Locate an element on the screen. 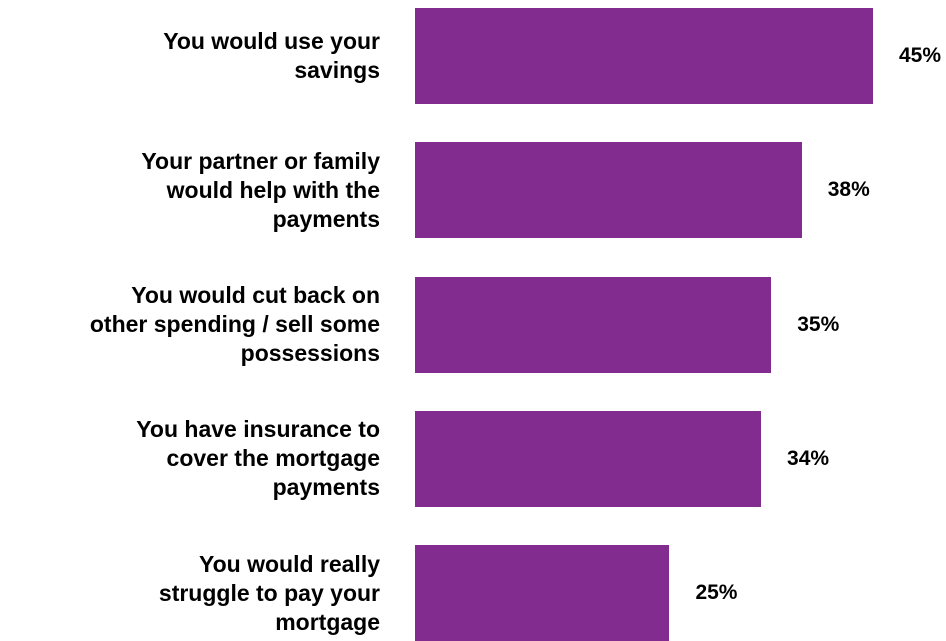 This screenshot has height=641, width=946. data-label: 34% is located at coordinates (808, 458).